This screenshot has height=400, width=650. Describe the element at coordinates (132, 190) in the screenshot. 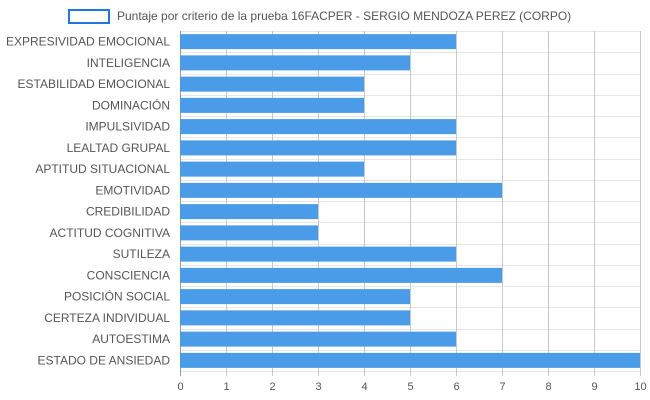

I see `category-label: EMOTIVIDAD` at that location.